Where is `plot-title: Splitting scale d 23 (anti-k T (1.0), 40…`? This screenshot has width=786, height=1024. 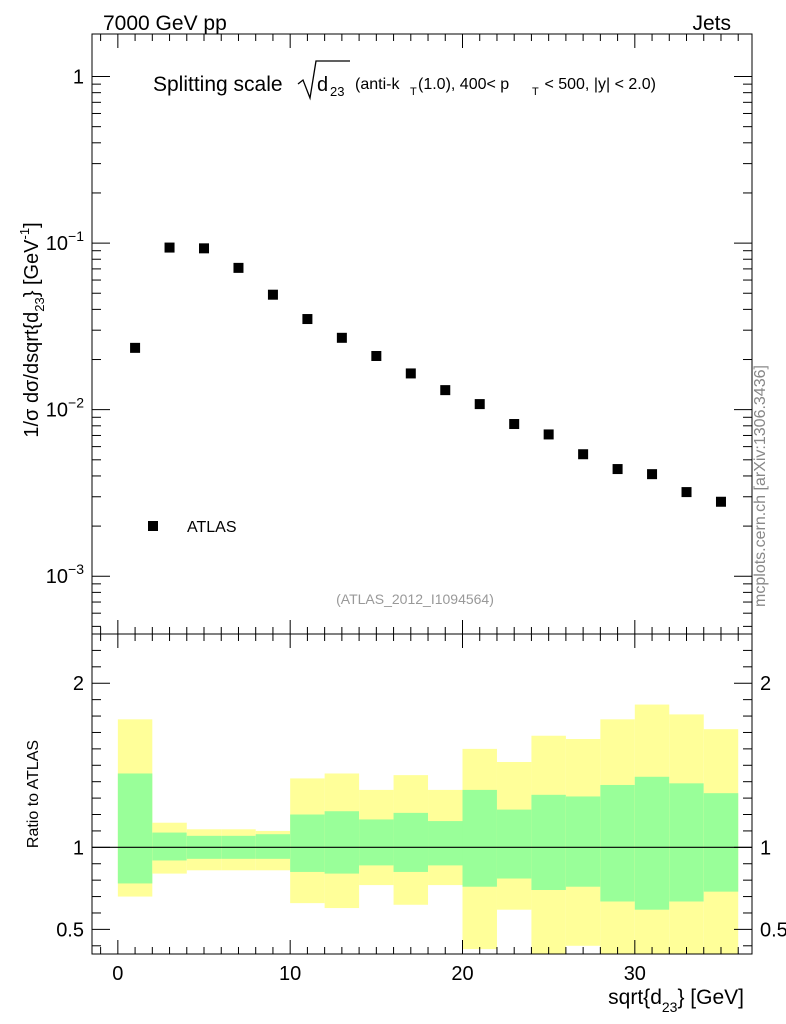
plot-title: Splitting scale d 23 (anti-k T (1.0), 40… is located at coordinates (404, 80).